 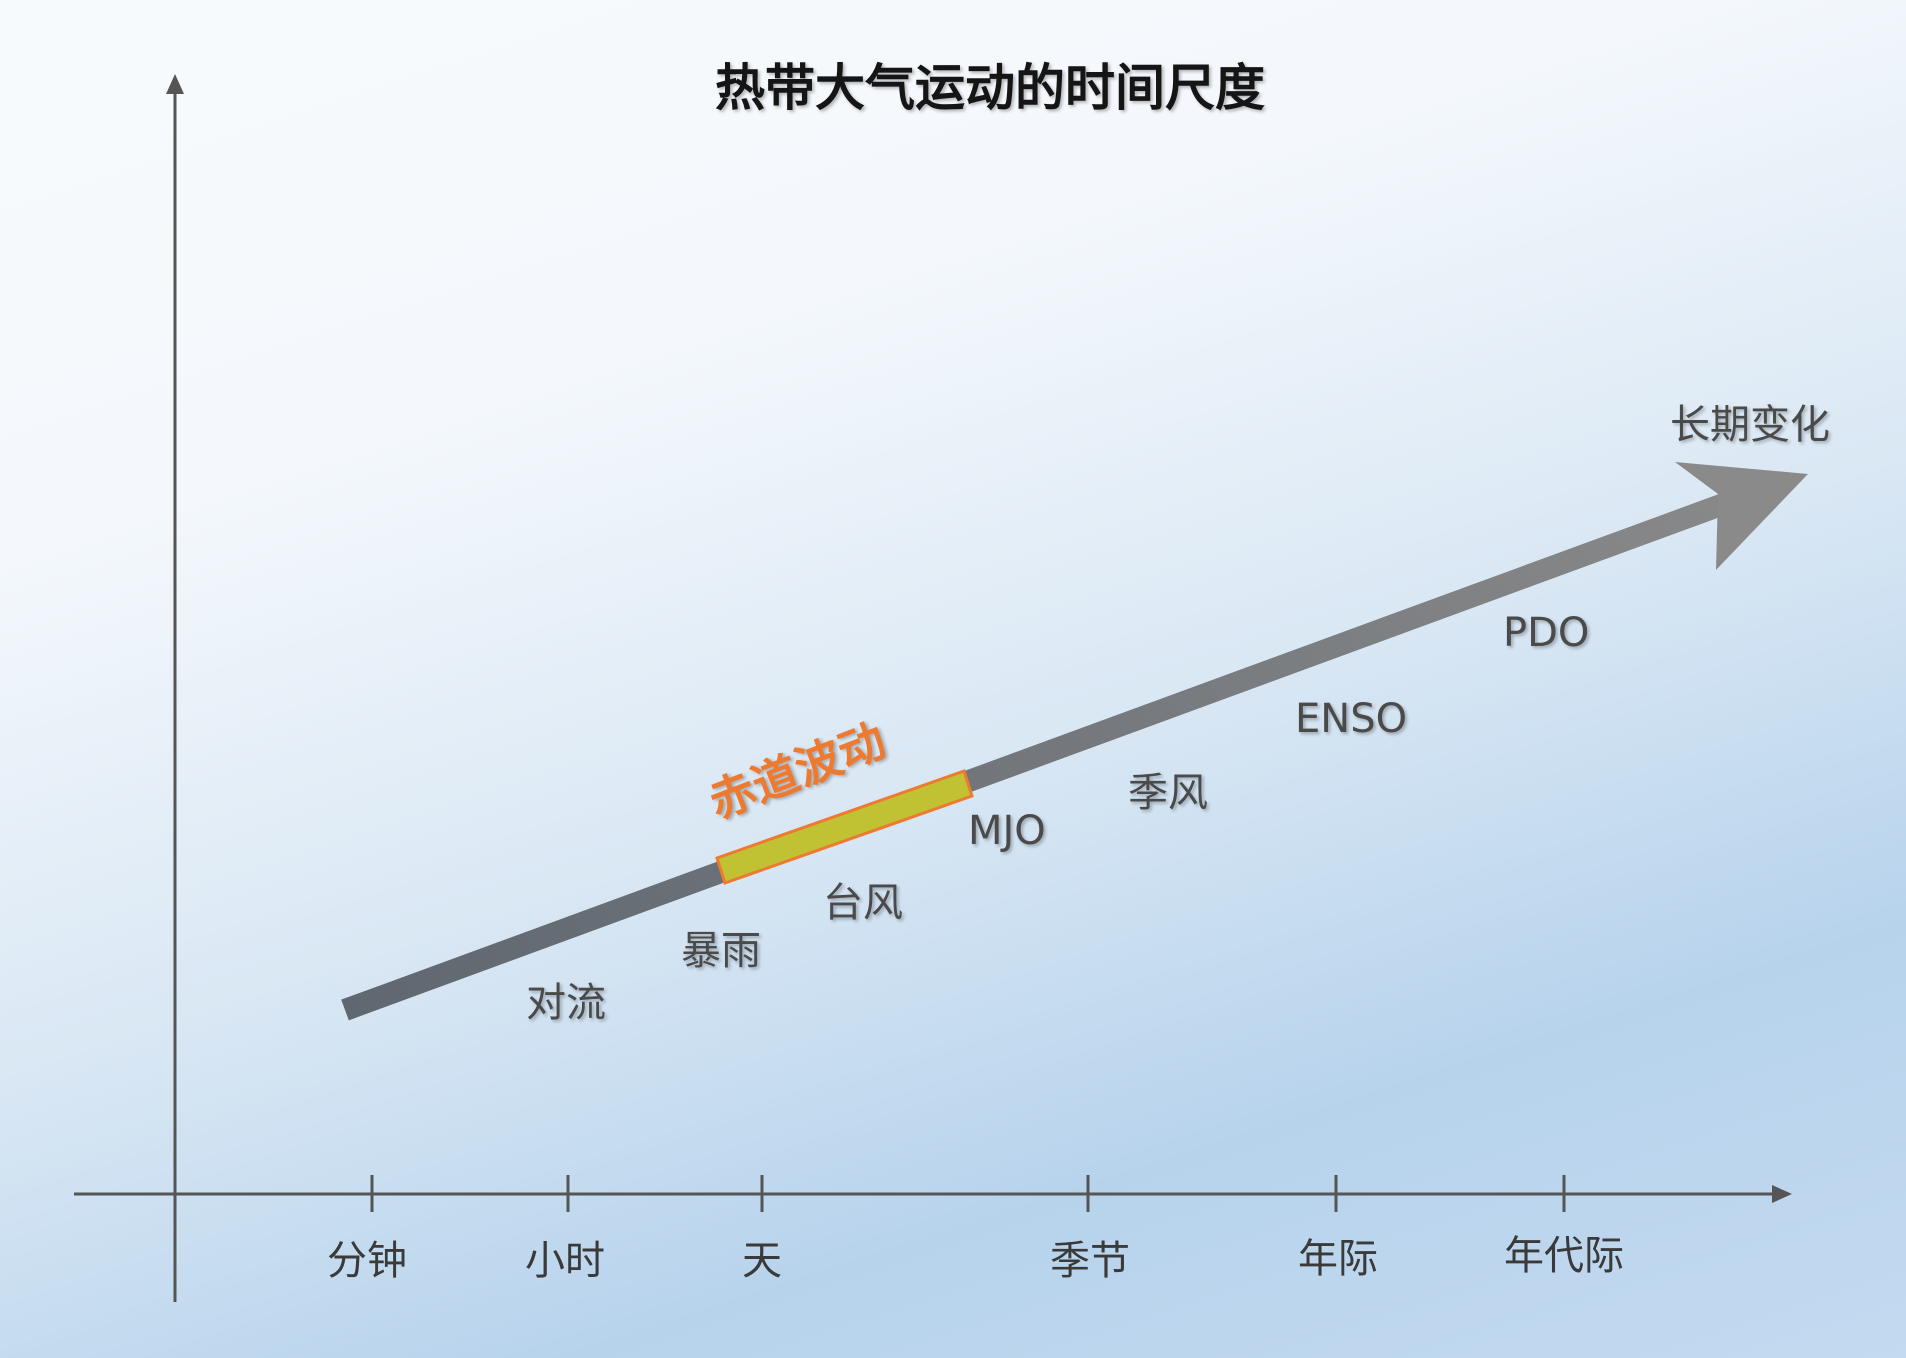 I want to click on y-axis-arrowhead, so click(x=175, y=84).